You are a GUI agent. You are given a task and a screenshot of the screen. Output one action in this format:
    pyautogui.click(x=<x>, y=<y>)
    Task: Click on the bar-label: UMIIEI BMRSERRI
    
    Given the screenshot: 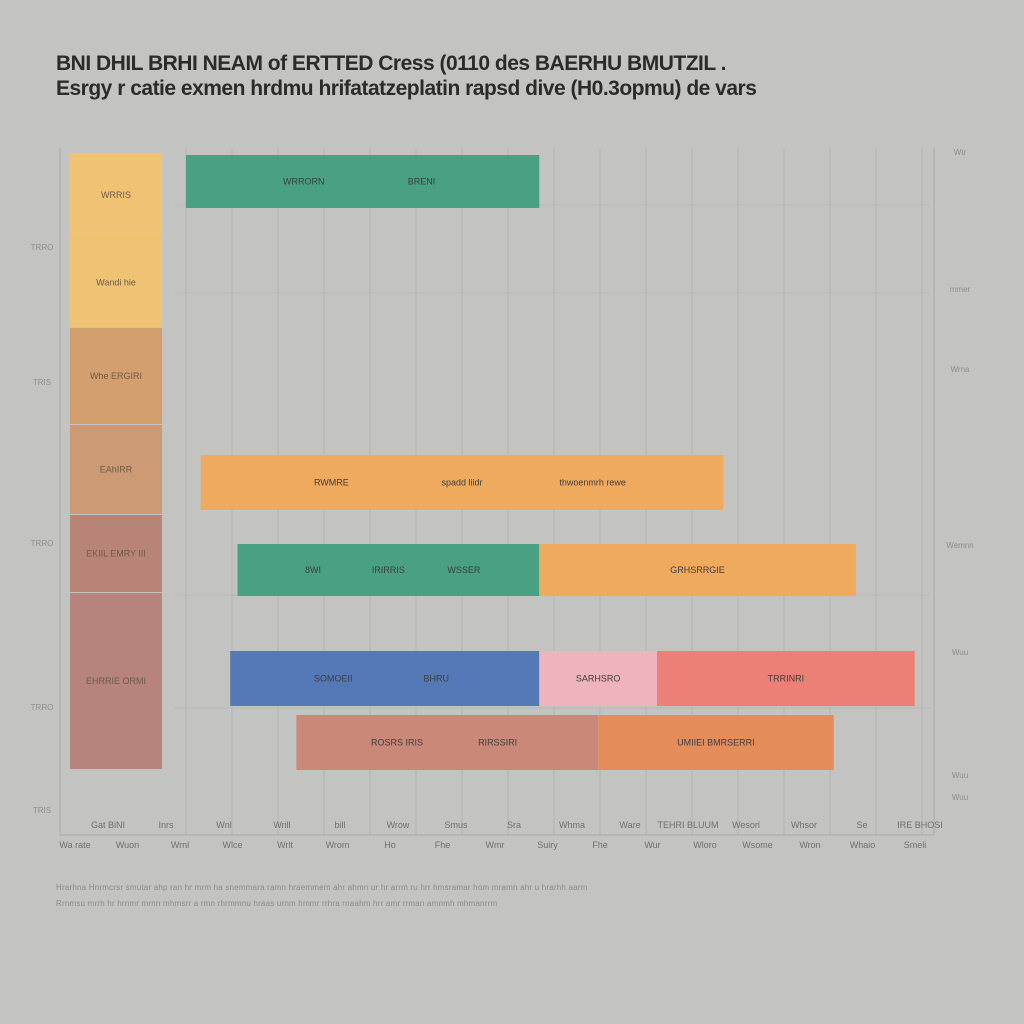 What is the action you would take?
    pyautogui.click(x=716, y=743)
    